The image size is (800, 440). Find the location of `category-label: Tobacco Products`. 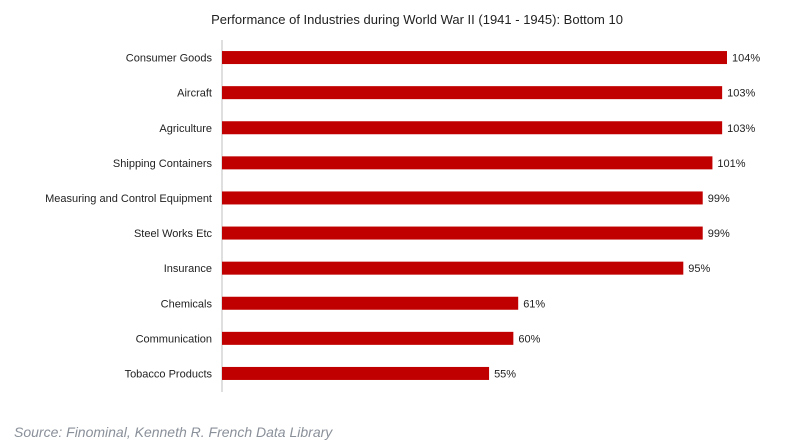

category-label: Tobacco Products is located at coordinates (169, 374).